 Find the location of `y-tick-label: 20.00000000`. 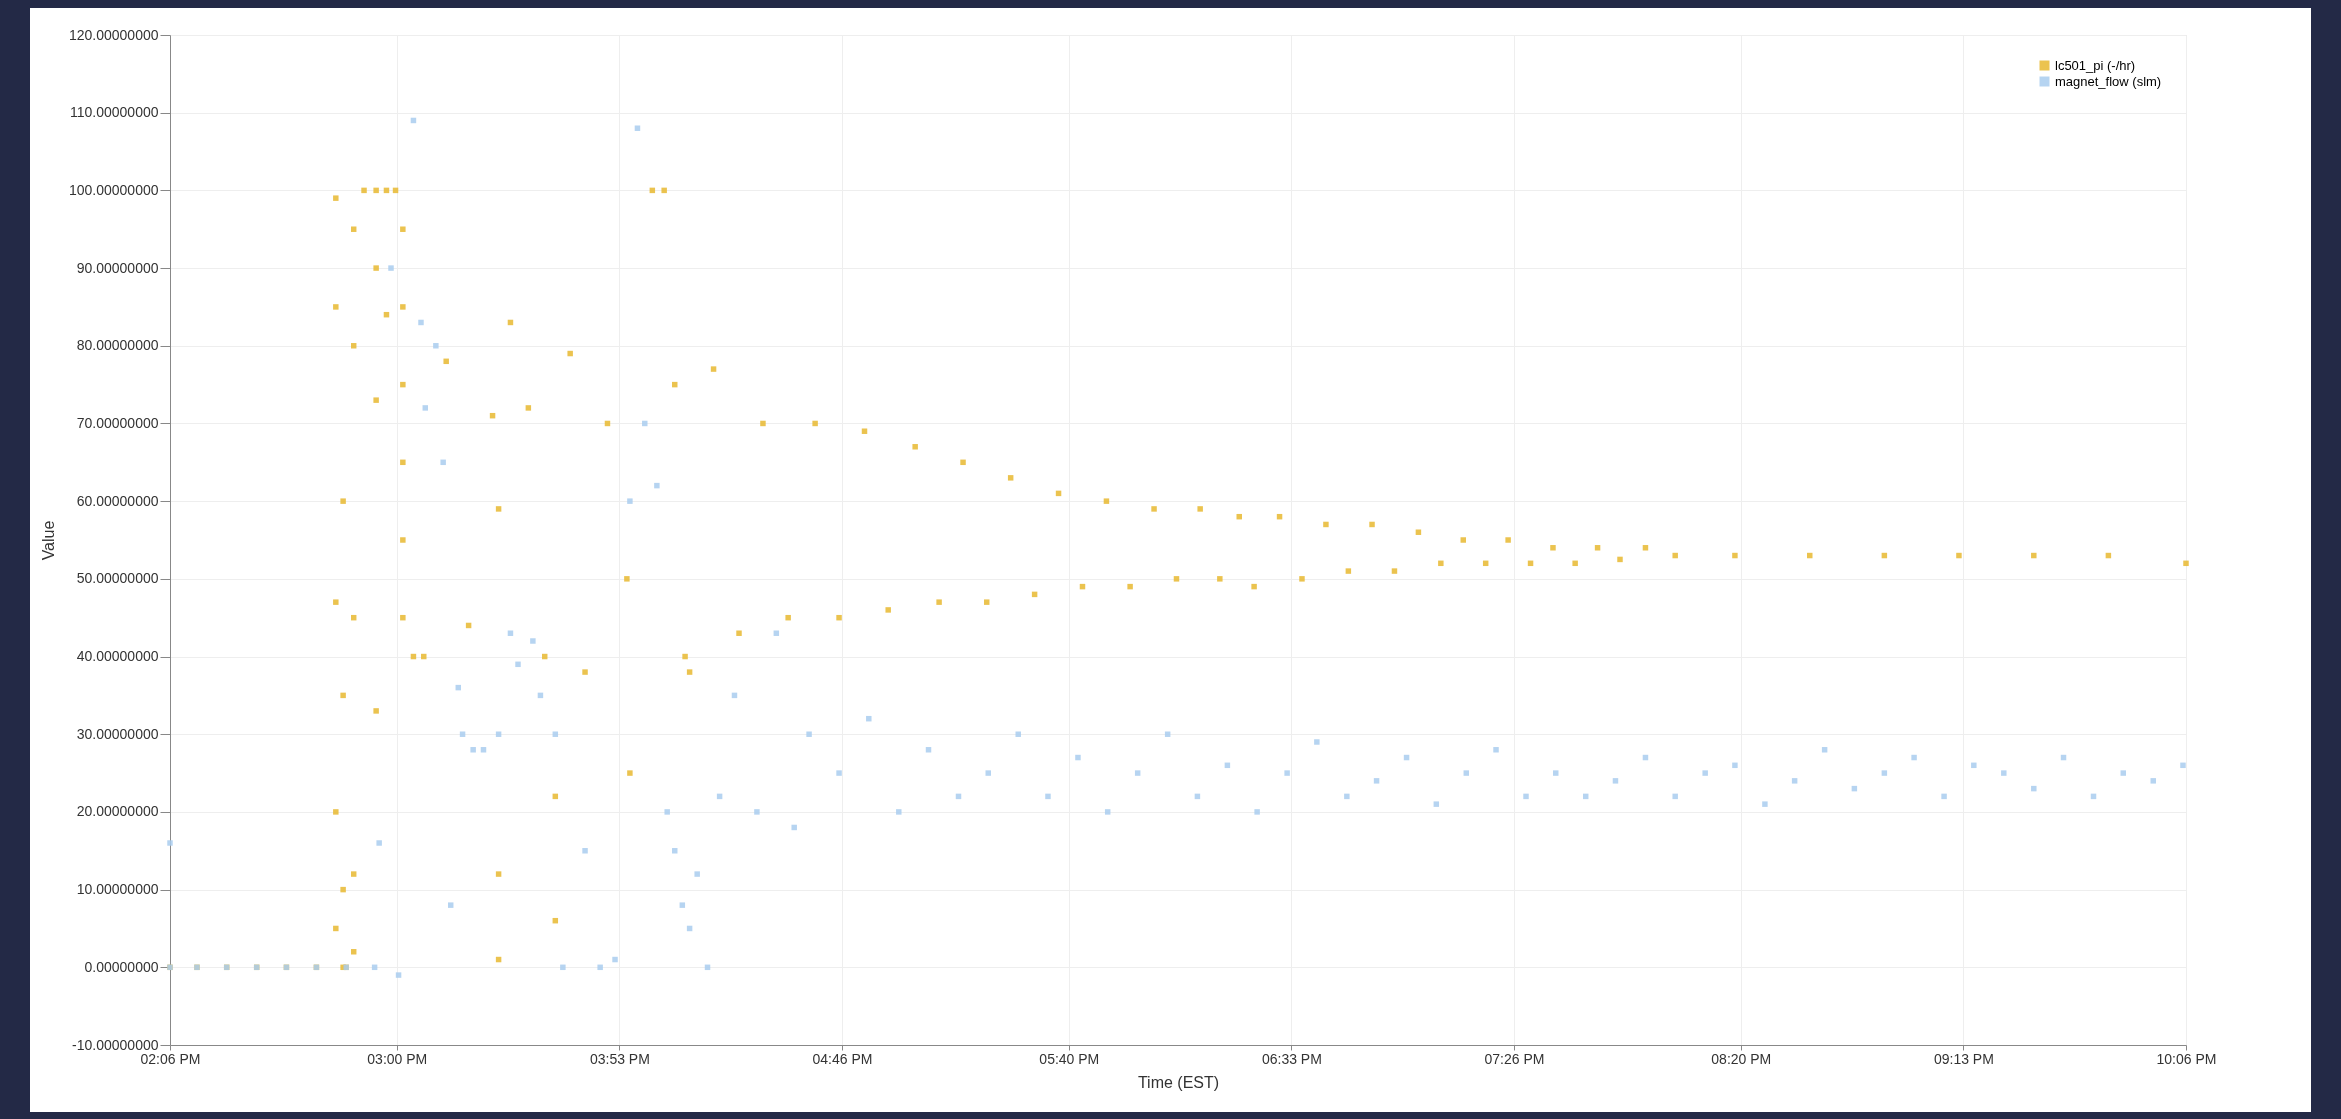

y-tick-label: 20.00000000 is located at coordinates (117, 811).